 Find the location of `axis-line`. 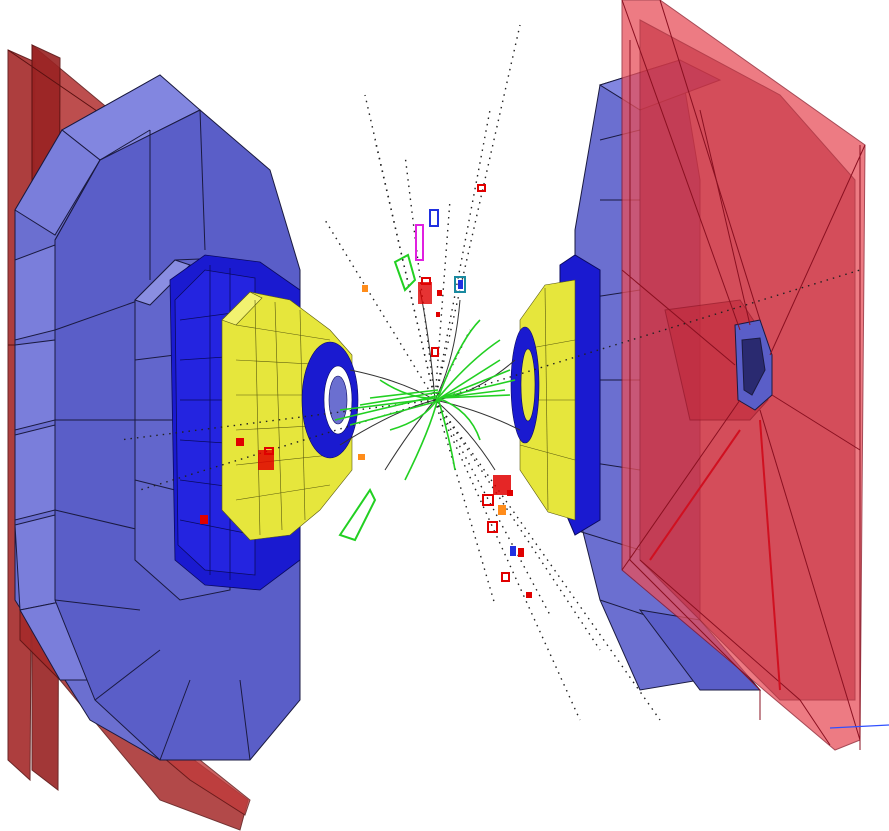

axis-line is located at coordinates (859, 726).